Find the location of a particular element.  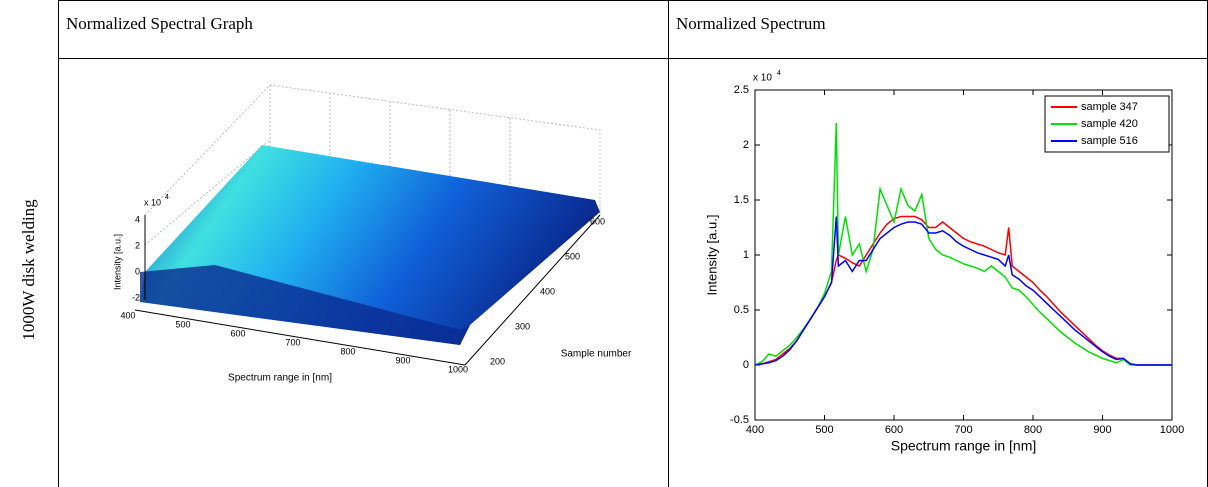

z-tick-label: -2 is located at coordinates (136, 297).